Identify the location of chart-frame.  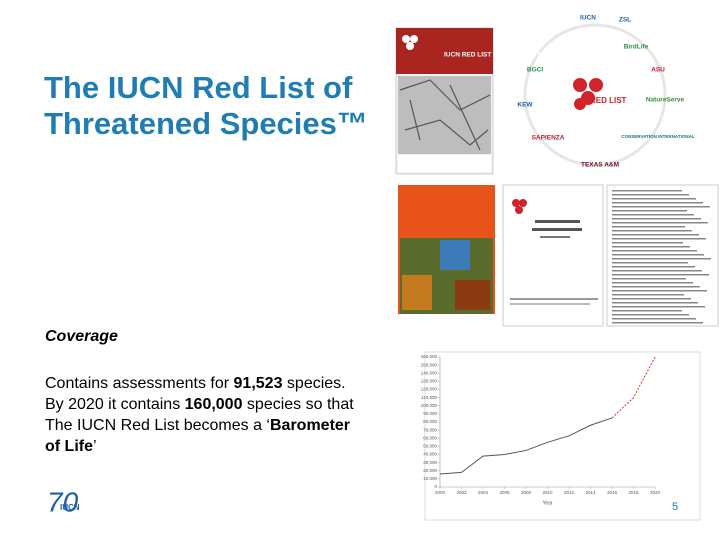
(562, 436).